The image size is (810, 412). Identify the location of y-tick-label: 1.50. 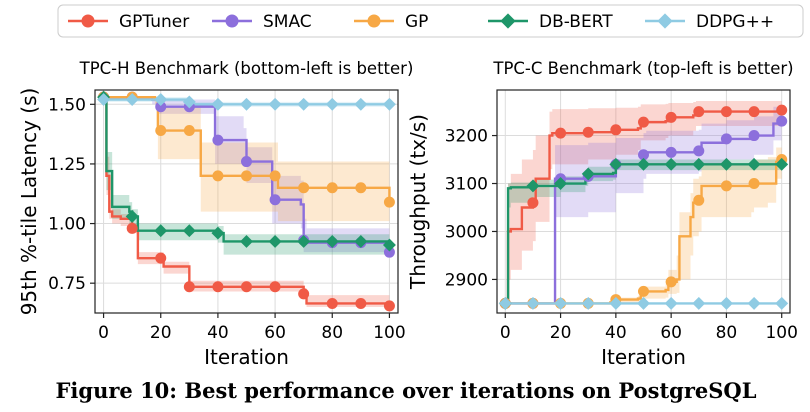
(67, 105).